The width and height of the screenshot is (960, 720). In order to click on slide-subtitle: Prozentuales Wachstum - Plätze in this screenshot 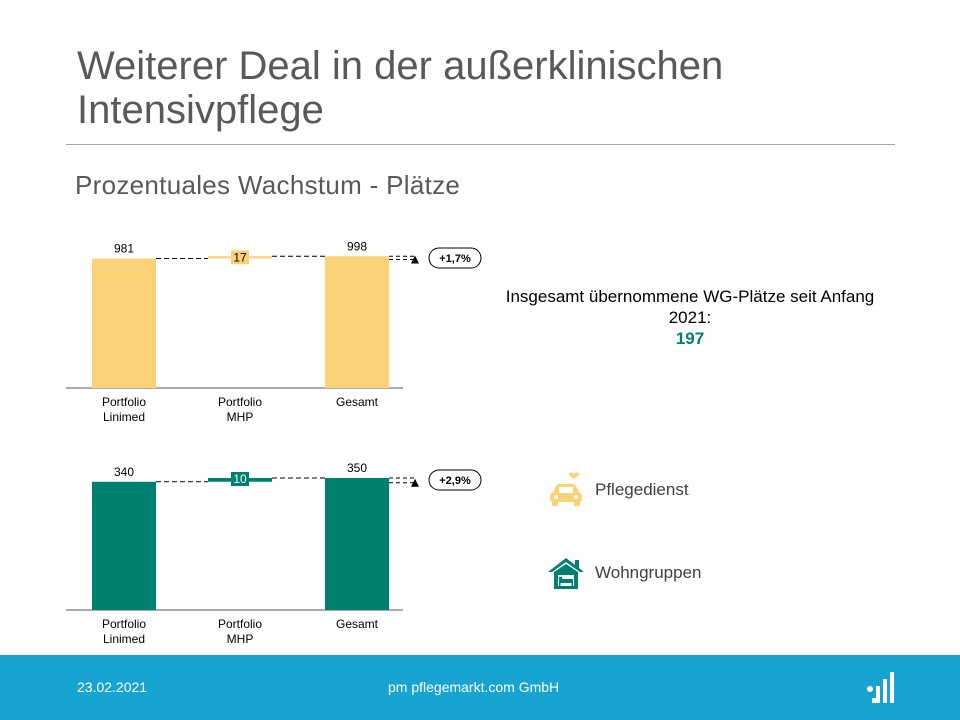, I will do `click(268, 185)`.